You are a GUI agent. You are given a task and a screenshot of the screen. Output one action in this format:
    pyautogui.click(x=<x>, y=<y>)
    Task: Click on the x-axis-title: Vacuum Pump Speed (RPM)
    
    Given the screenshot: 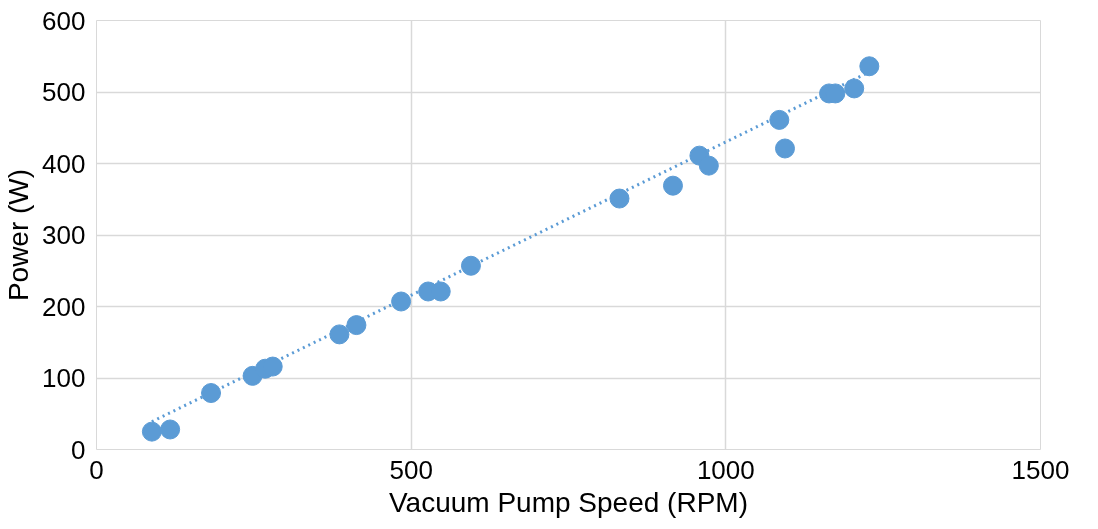 What is the action you would take?
    pyautogui.click(x=568, y=502)
    